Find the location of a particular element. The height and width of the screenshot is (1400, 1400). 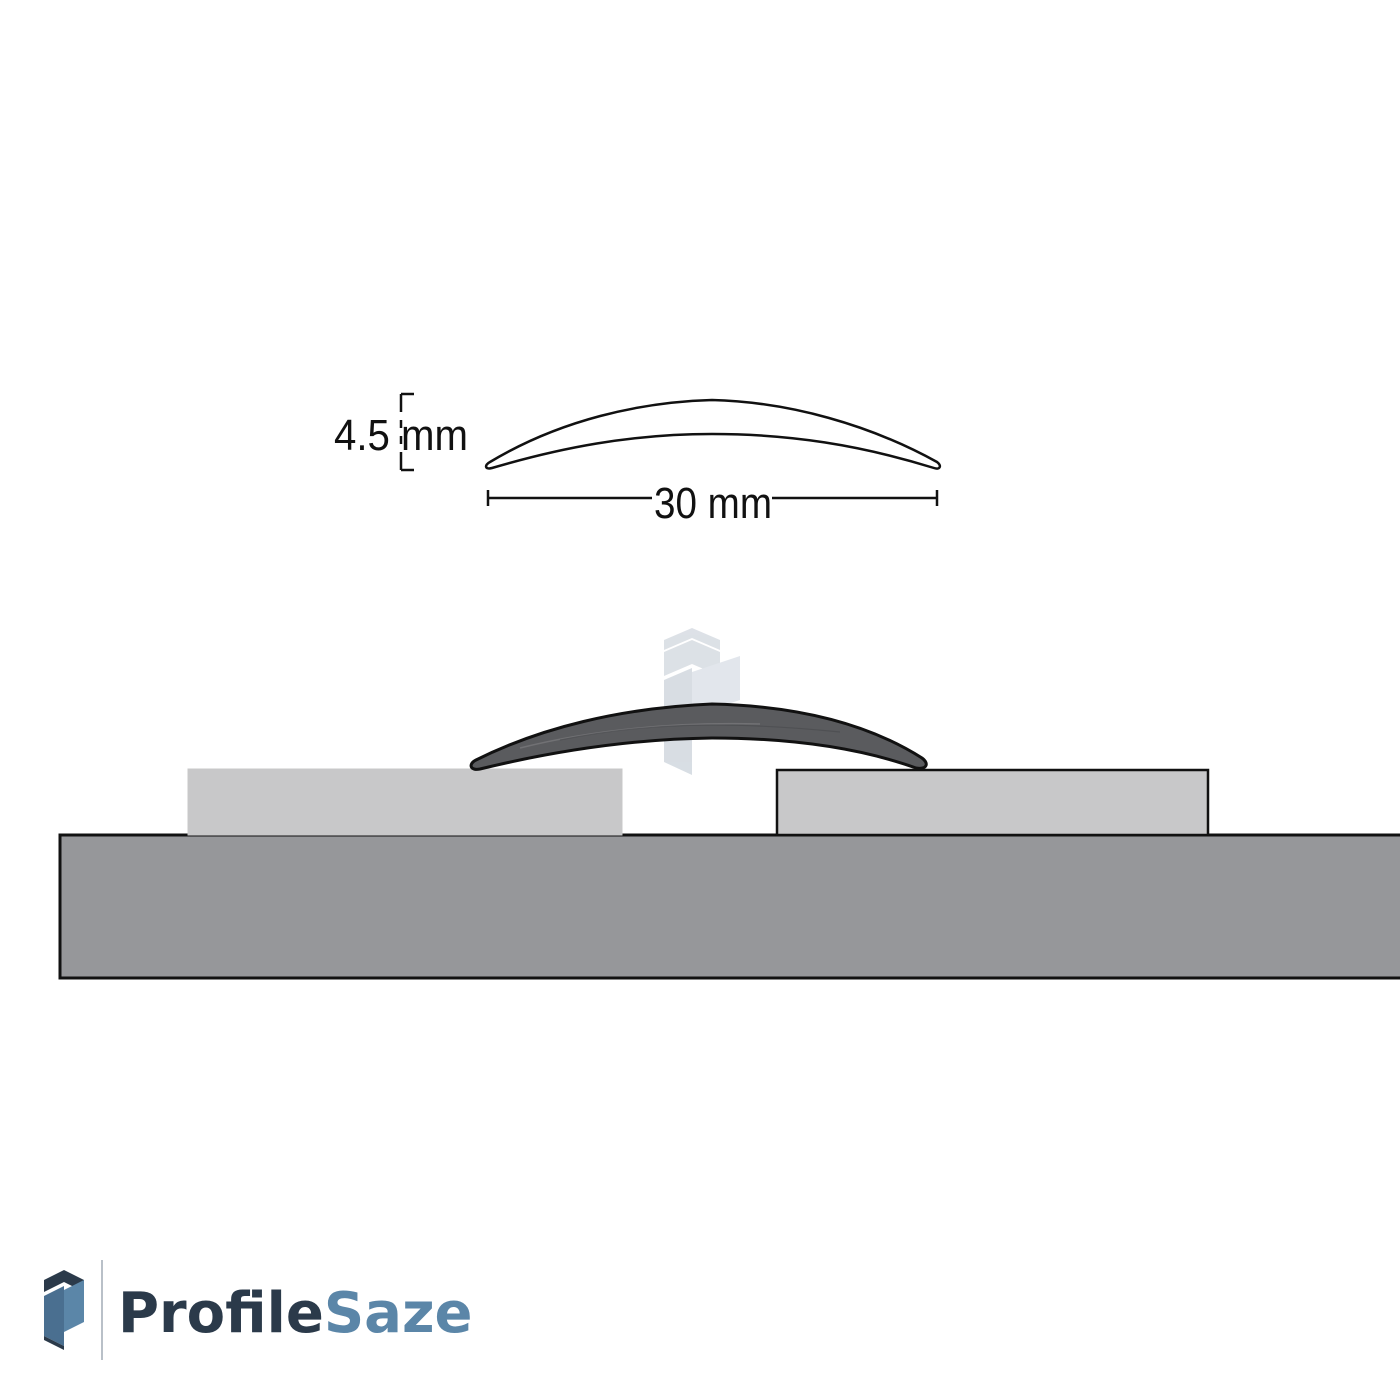

width-dimension: 30 mm is located at coordinates (712, 503).